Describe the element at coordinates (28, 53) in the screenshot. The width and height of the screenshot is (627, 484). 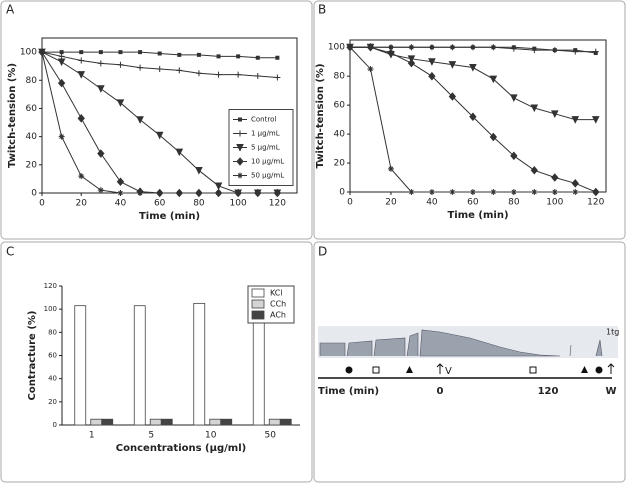
I see `y-tick-label: 100` at that location.